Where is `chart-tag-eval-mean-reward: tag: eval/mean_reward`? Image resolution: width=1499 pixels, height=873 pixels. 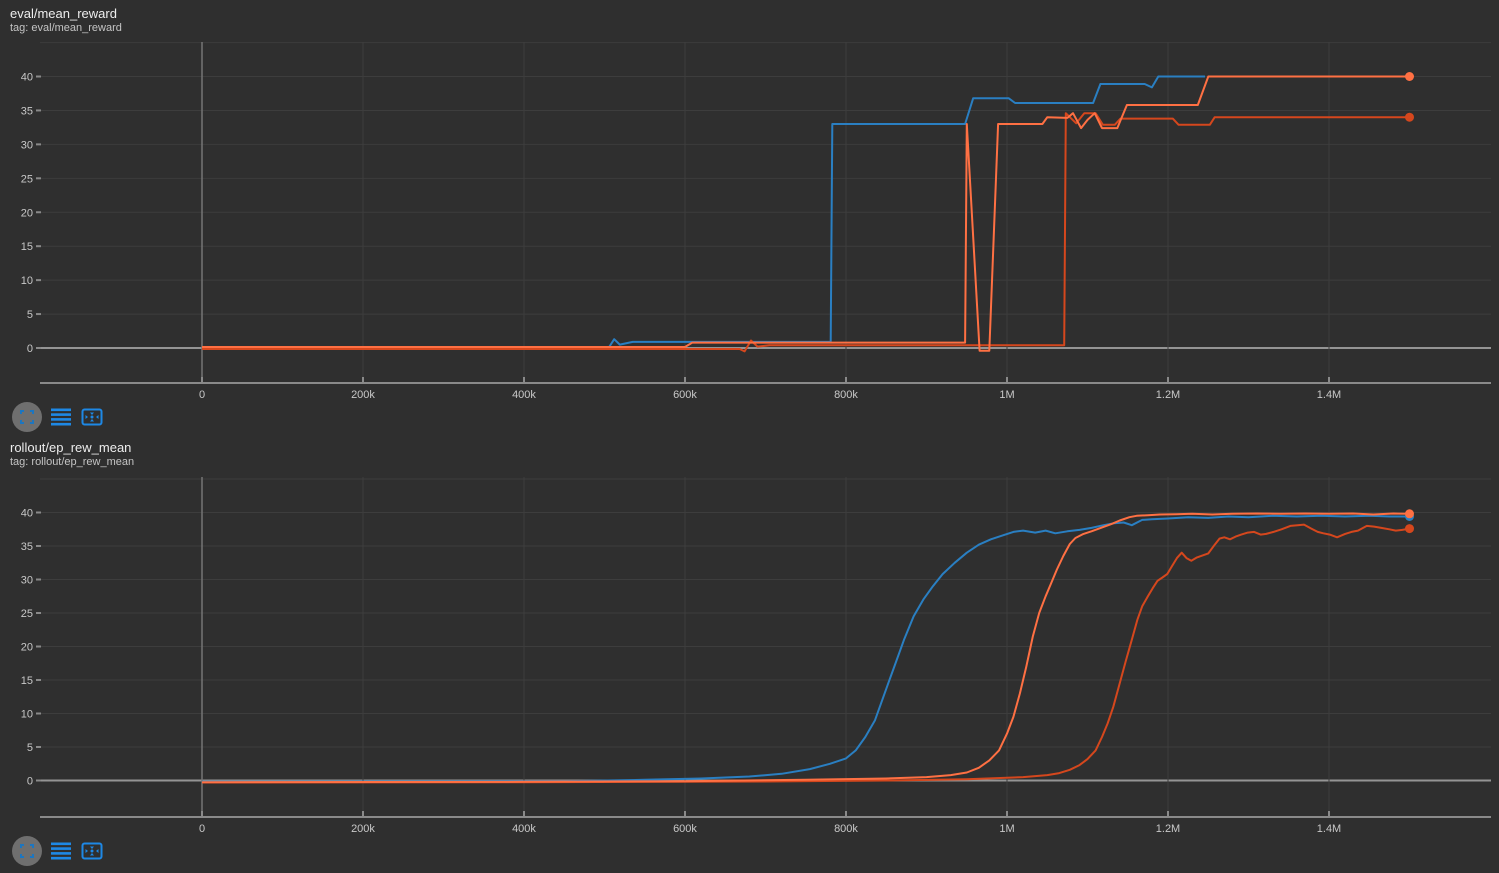 chart-tag-eval-mean-reward: tag: eval/mean_reward is located at coordinates (66, 28).